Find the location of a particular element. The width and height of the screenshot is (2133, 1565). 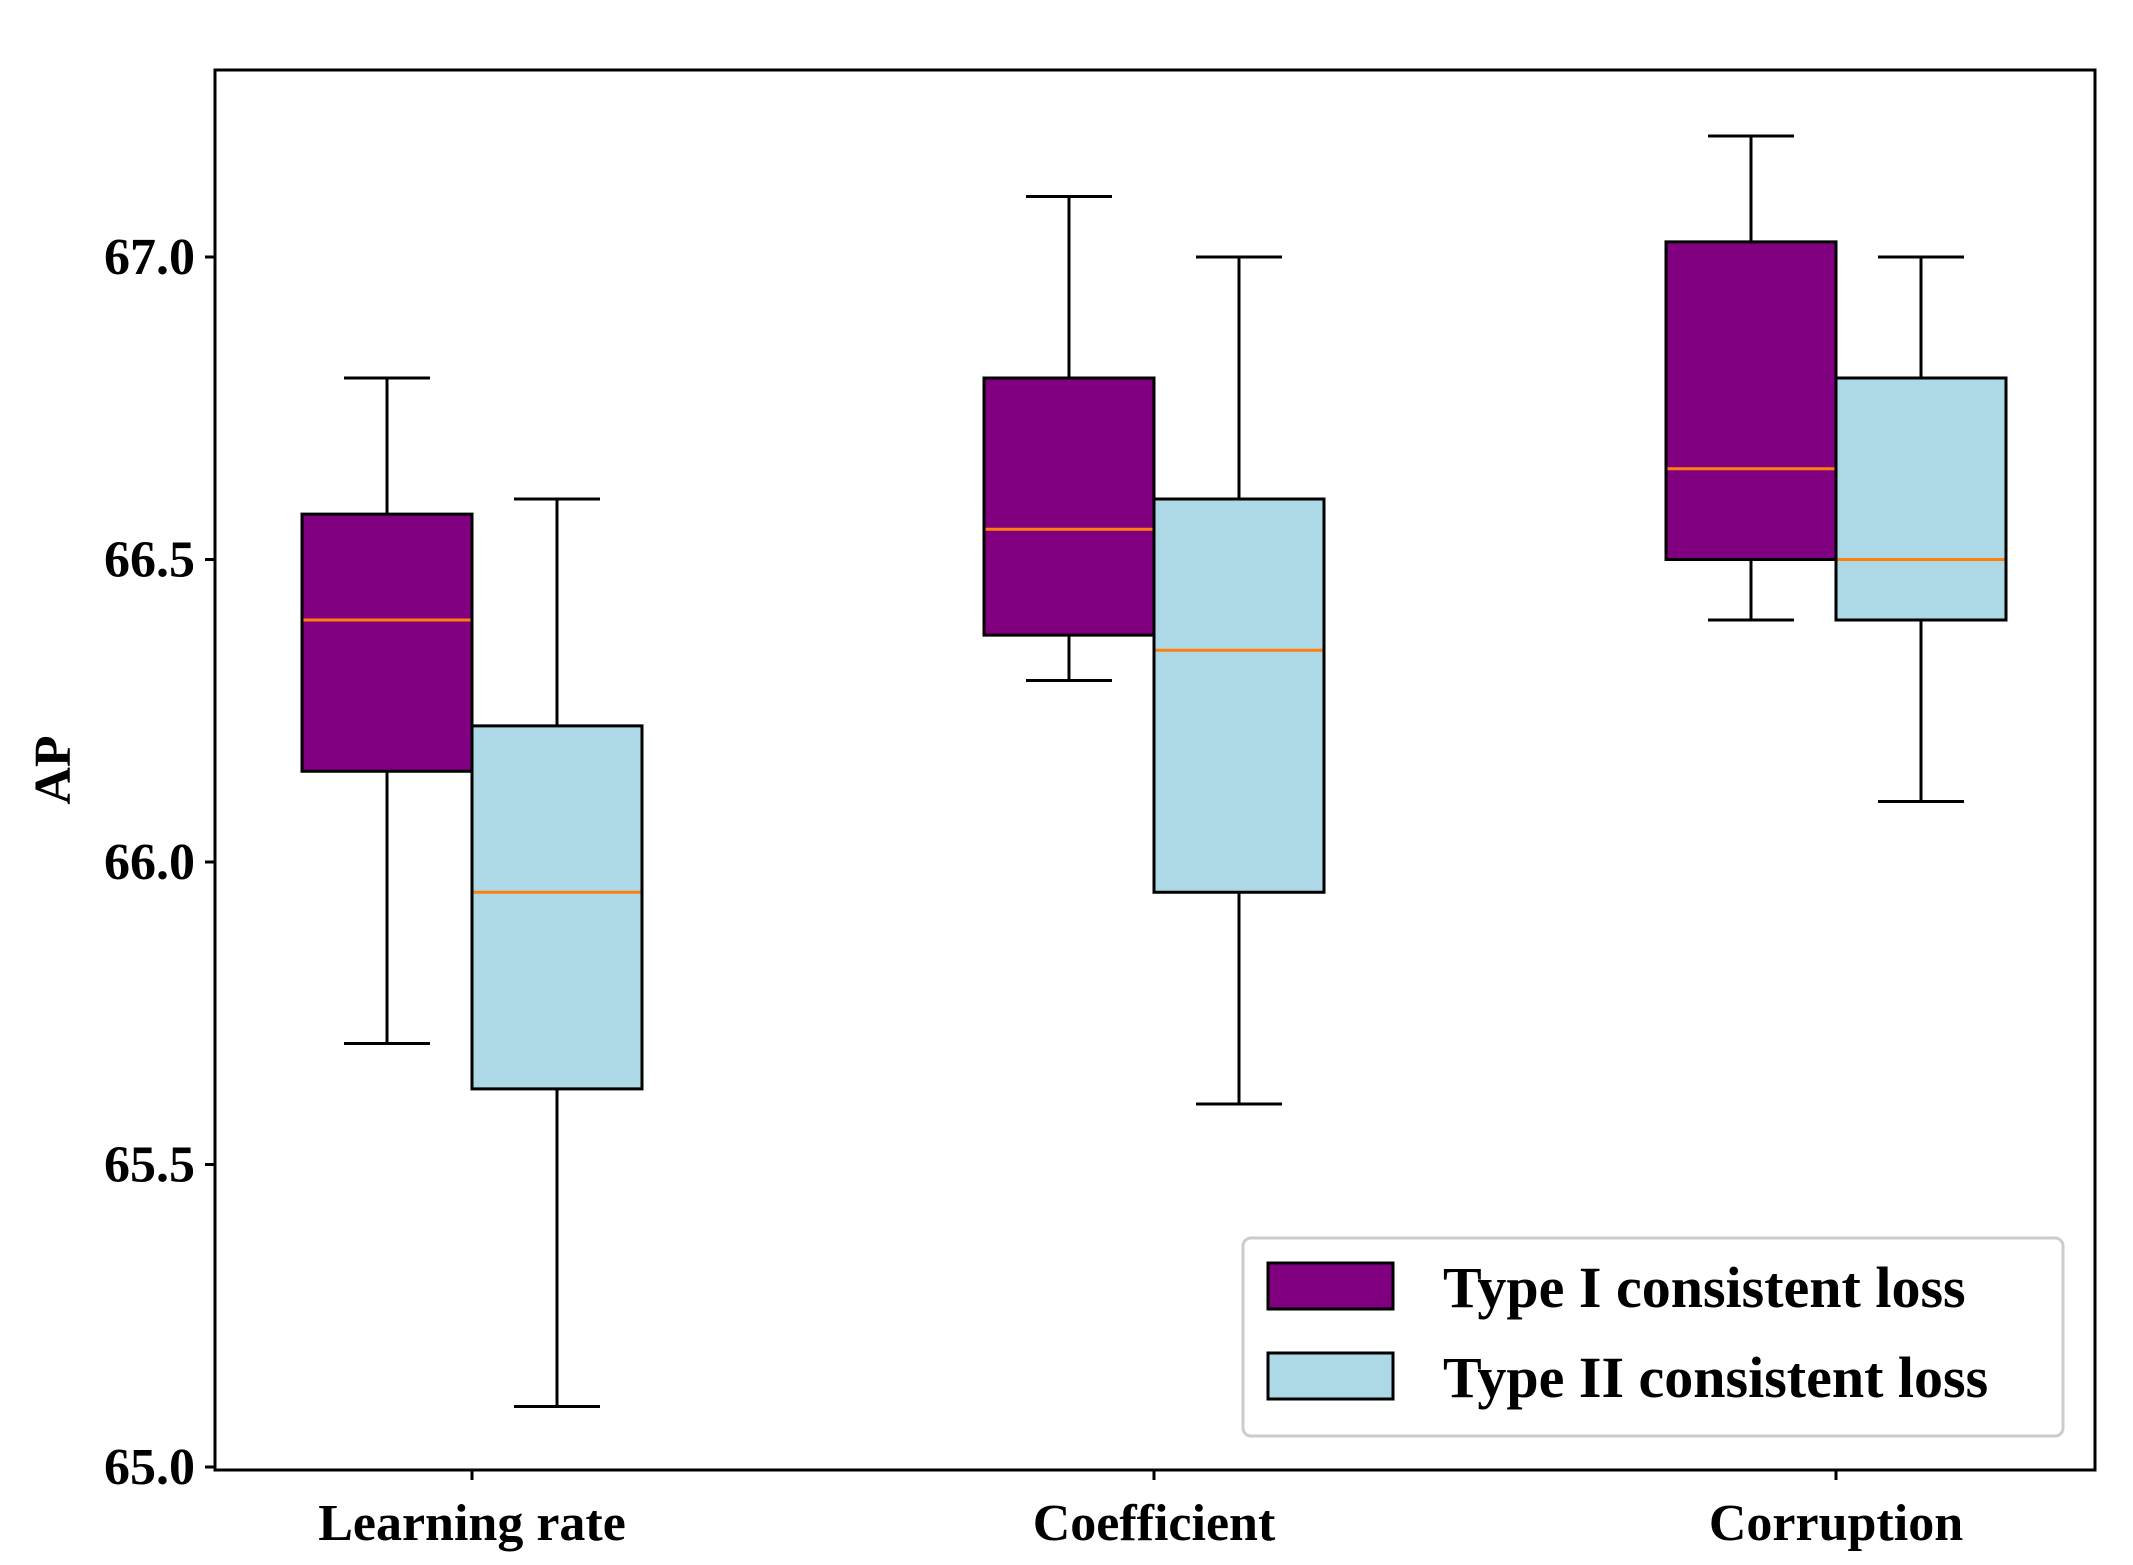

y-axis: 65.0 65.5 66.0 66.5 67.0 is located at coordinates (159, 862).